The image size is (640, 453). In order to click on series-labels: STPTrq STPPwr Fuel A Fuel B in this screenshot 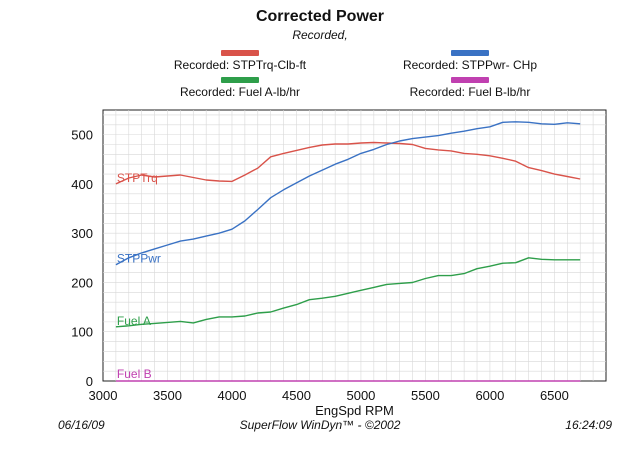, I will do `click(139, 276)`.